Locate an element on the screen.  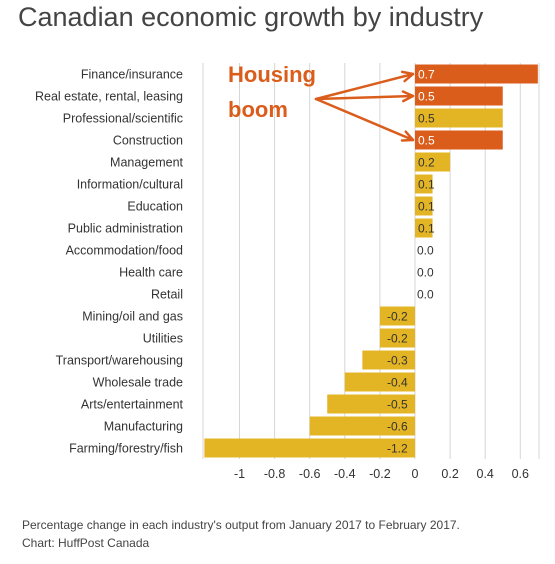
value-label-retail: 0.0 is located at coordinates (425, 295).